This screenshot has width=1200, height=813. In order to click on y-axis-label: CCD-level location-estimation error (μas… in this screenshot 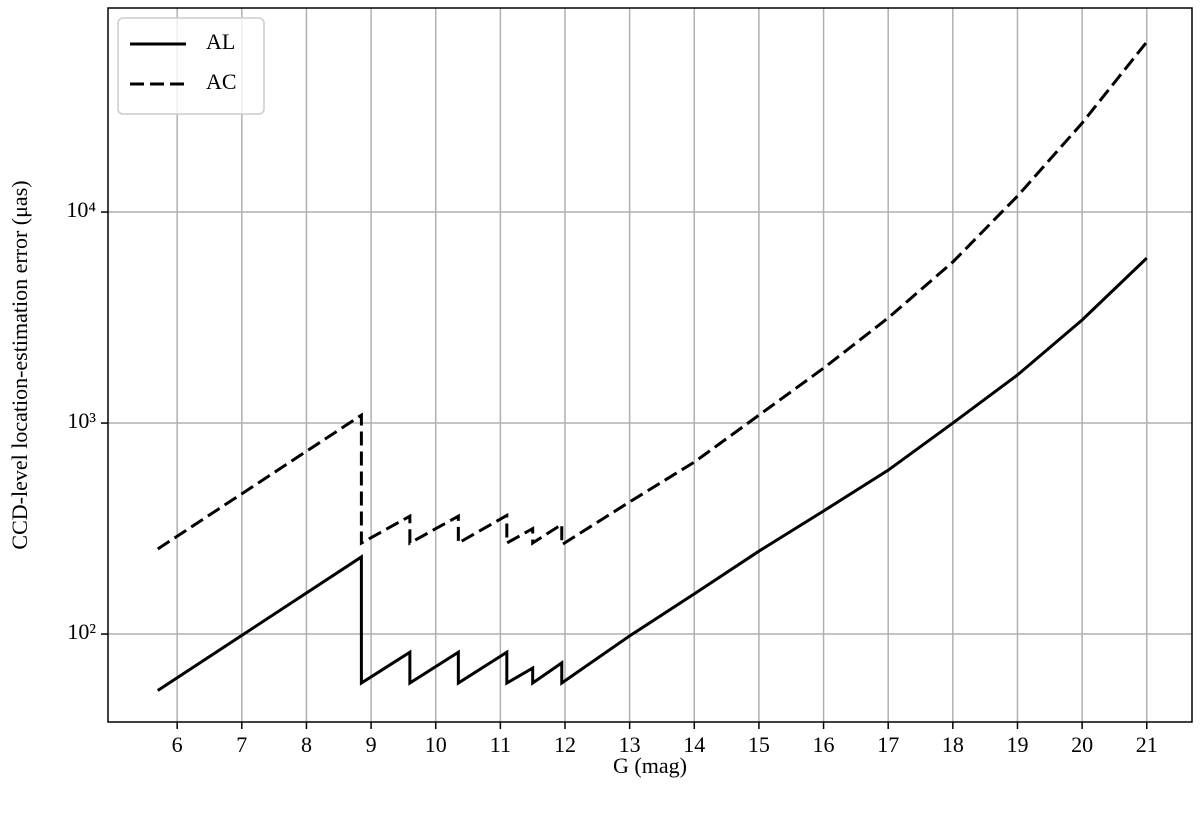, I will do `click(19, 364)`.